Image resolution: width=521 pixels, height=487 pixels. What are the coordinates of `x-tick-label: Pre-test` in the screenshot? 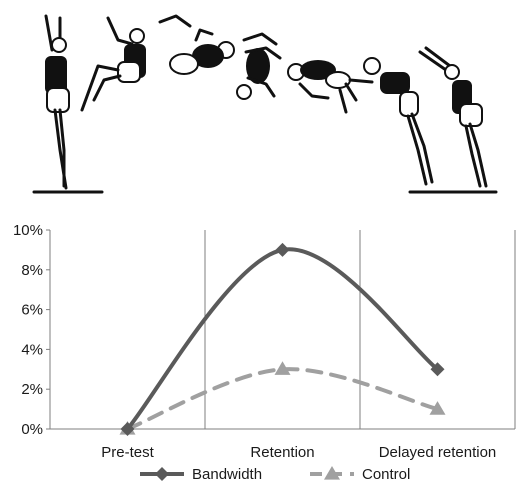 It's located at (127, 452).